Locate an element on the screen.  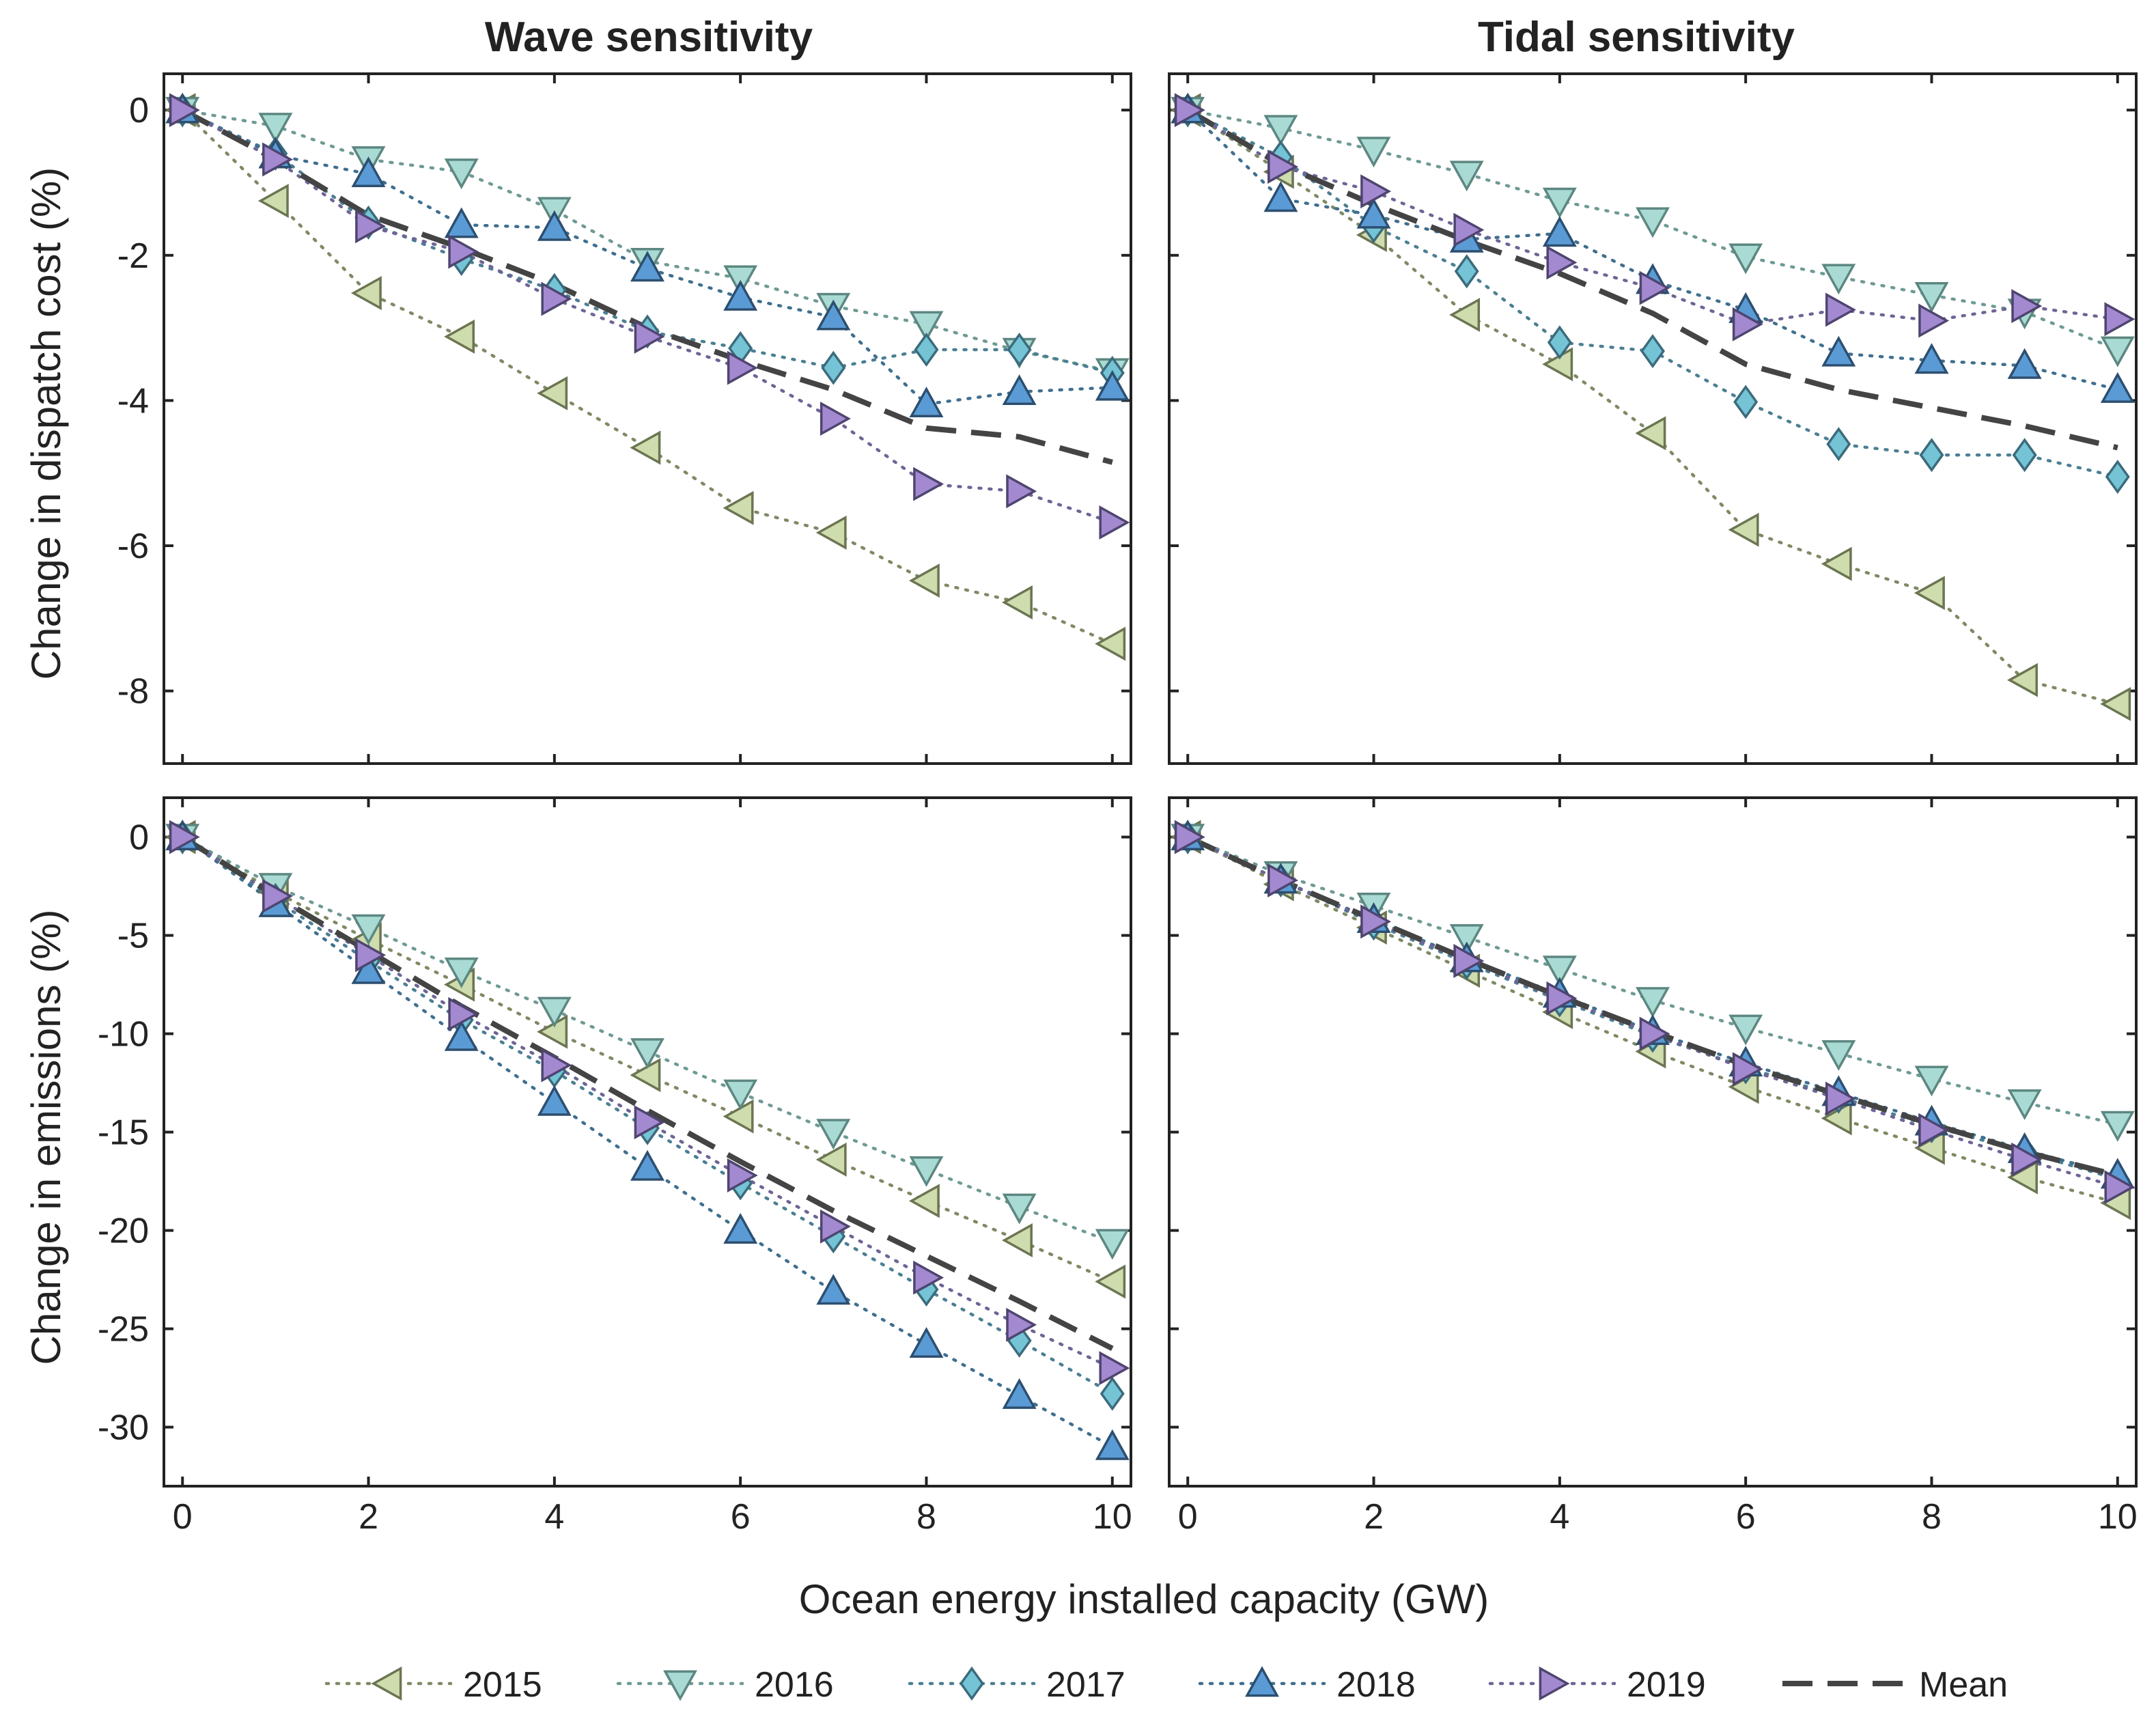
y-tick-label: -2 is located at coordinates (133, 256).